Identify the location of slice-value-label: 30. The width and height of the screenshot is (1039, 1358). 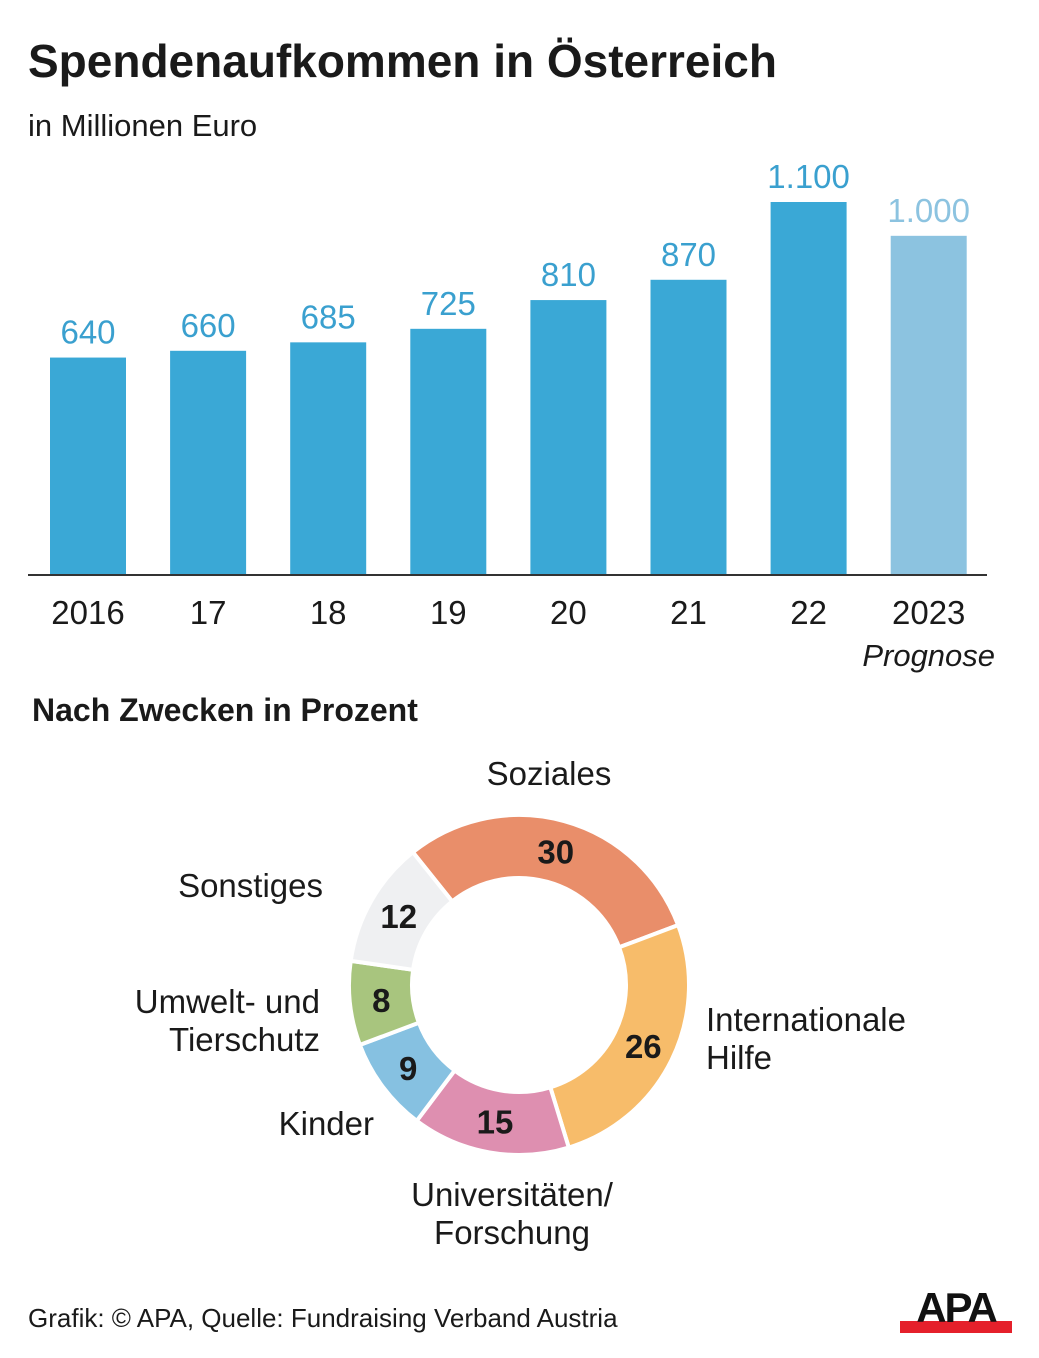
(555, 851).